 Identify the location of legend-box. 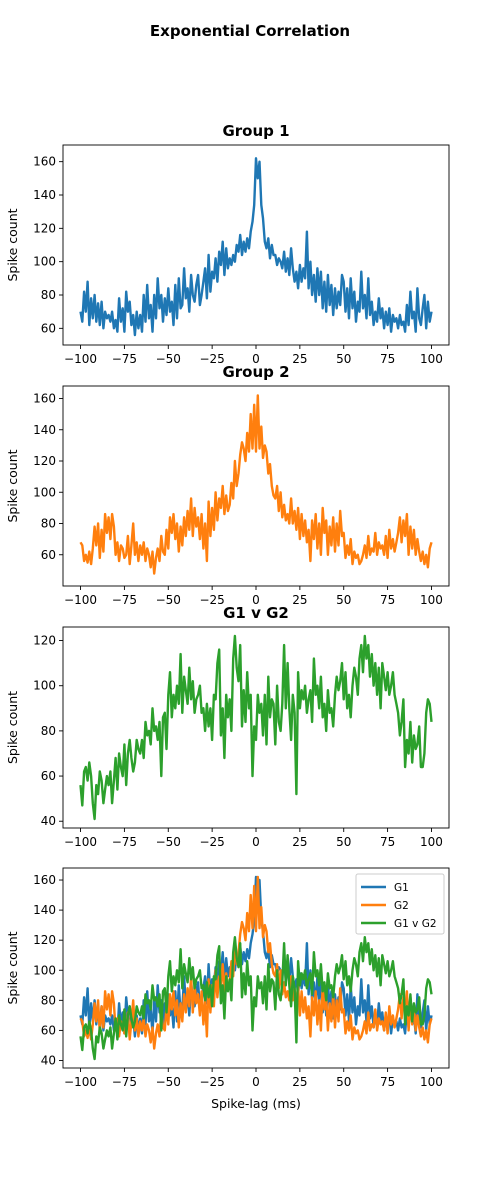
(400, 904).